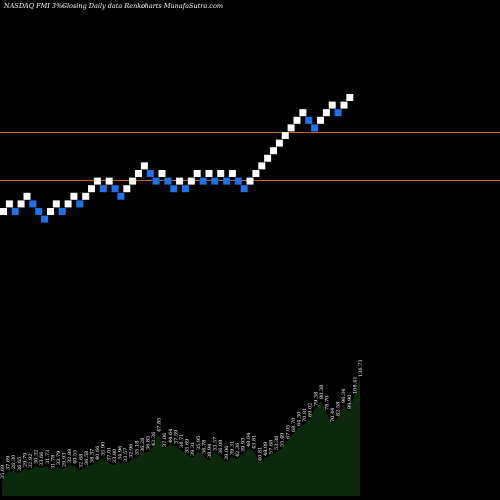 This screenshot has width=500, height=500. Describe the element at coordinates (126, 455) in the screenshot. I see `volume-label-23: 33.57` at that location.